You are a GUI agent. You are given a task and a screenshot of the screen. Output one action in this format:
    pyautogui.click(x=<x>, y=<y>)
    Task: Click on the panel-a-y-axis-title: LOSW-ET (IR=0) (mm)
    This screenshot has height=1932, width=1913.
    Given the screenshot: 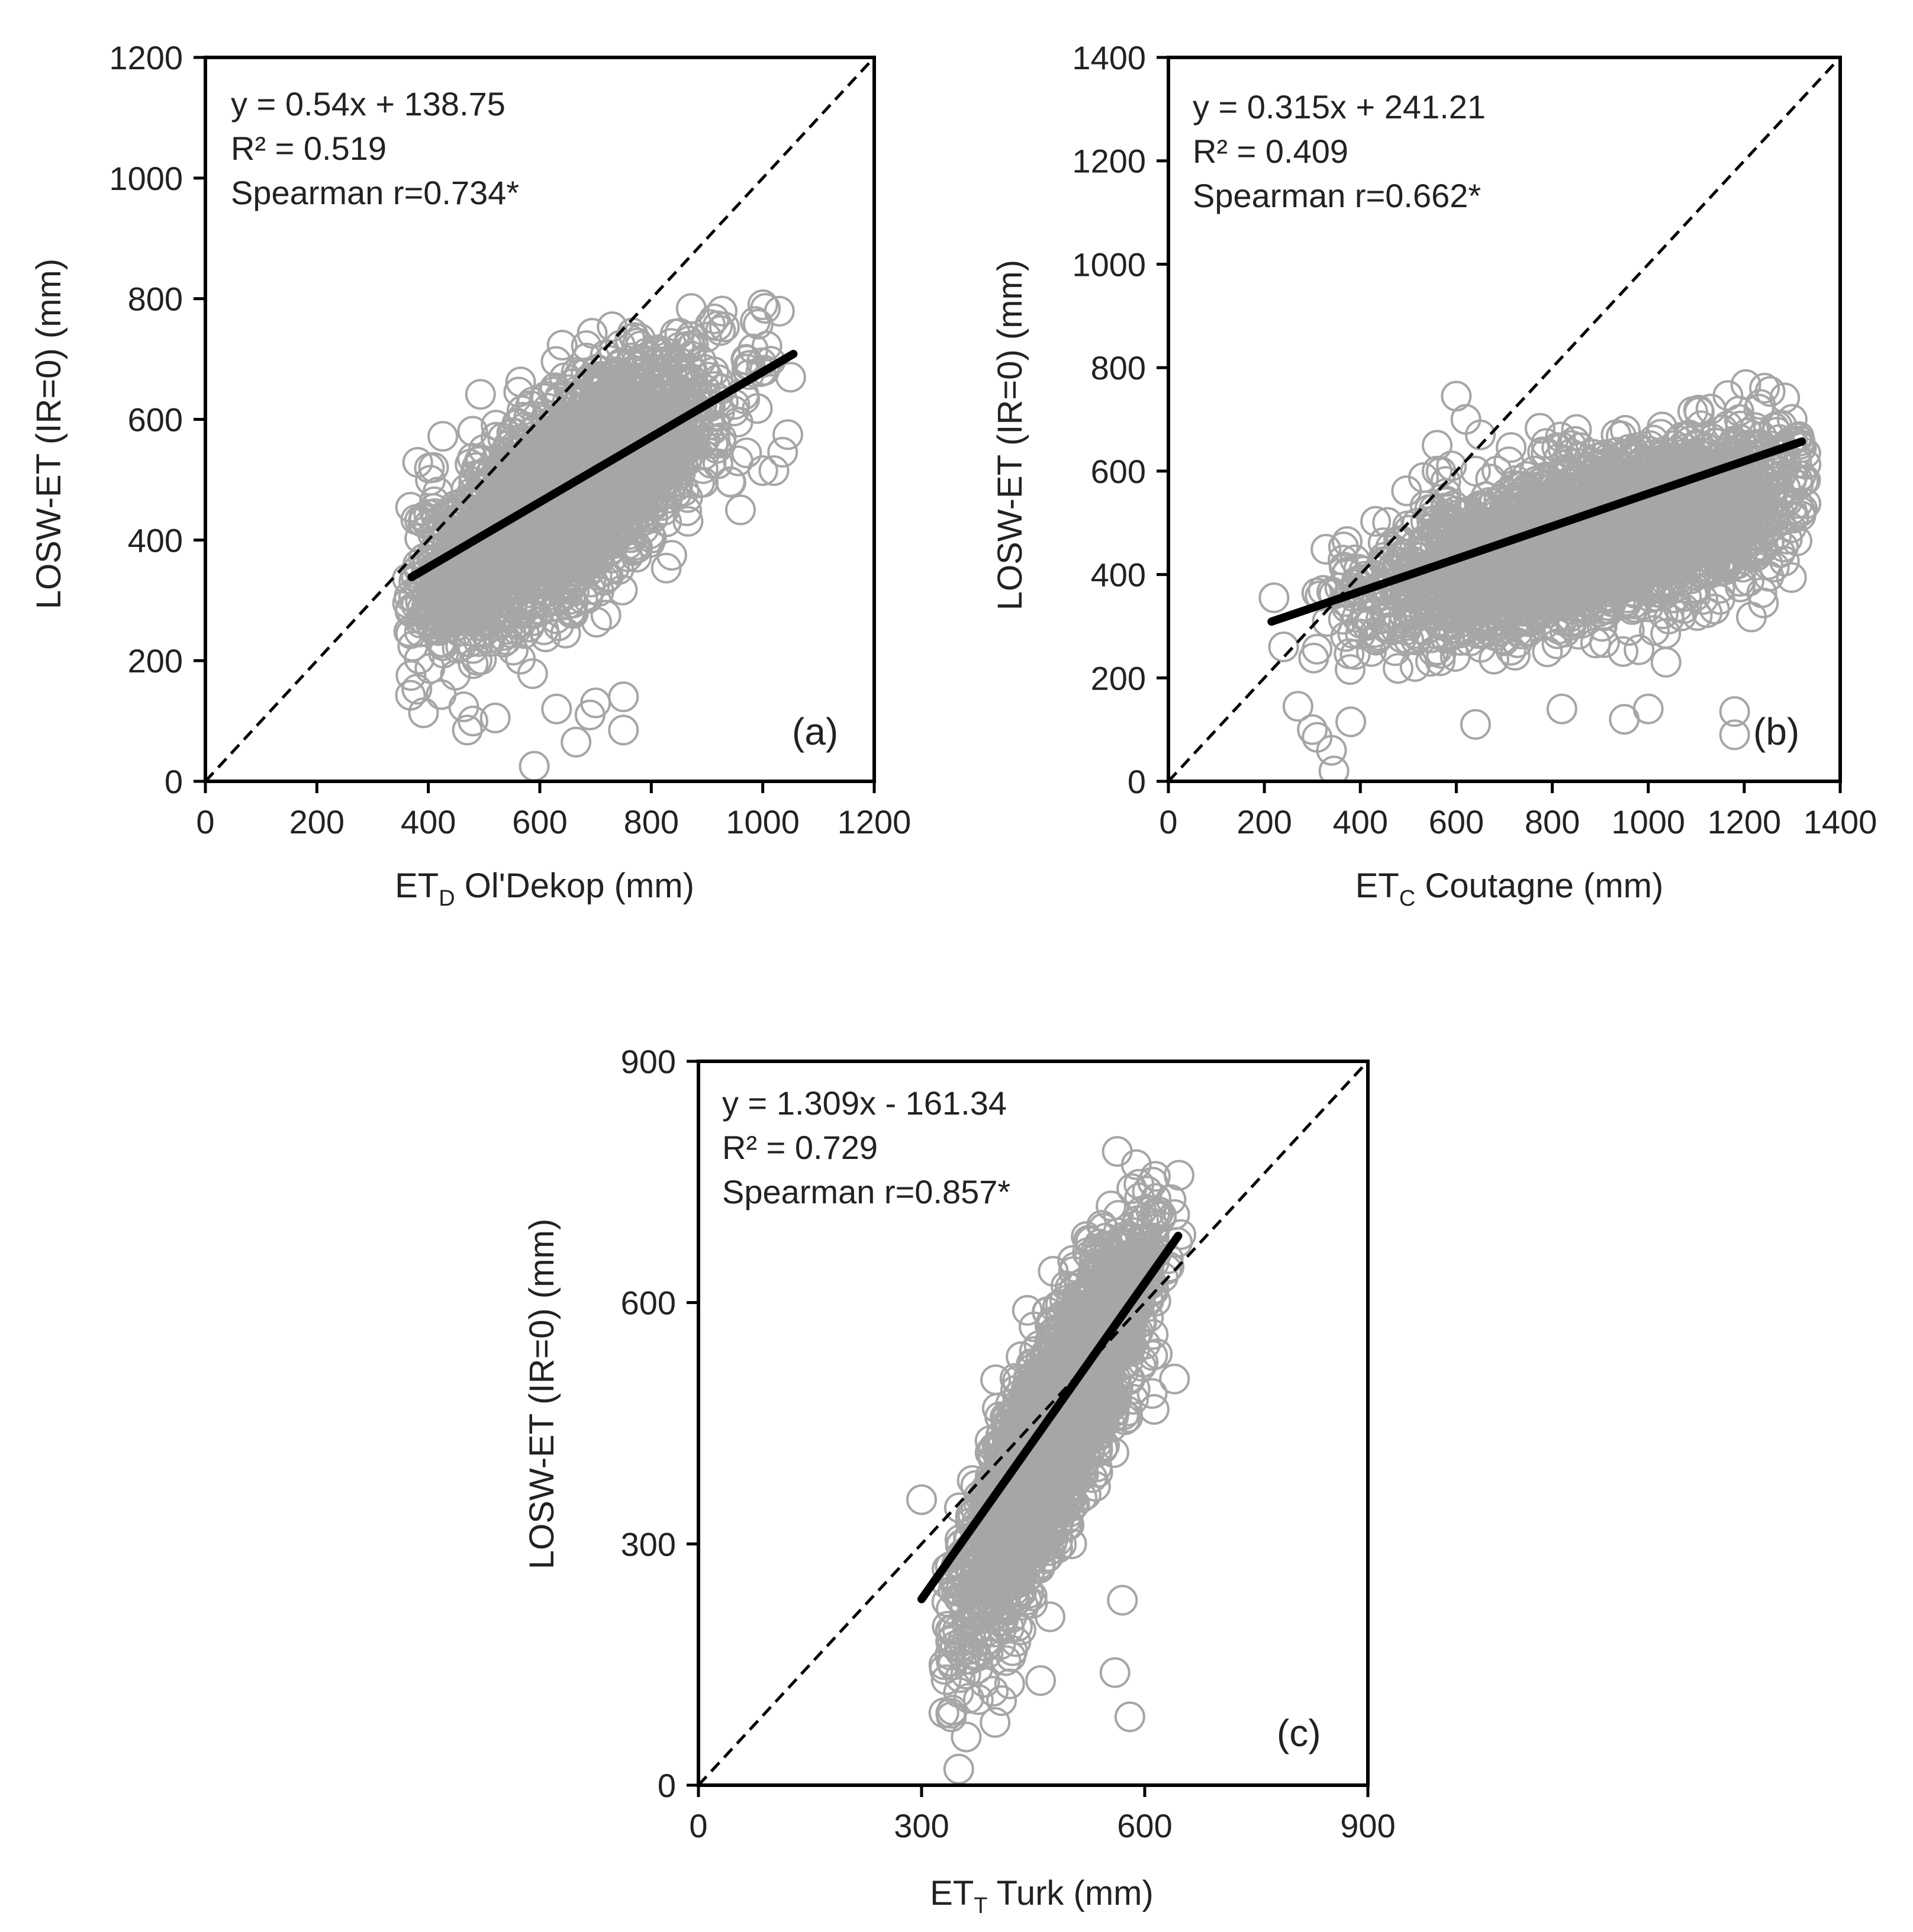 What is the action you would take?
    pyautogui.click(x=49, y=434)
    